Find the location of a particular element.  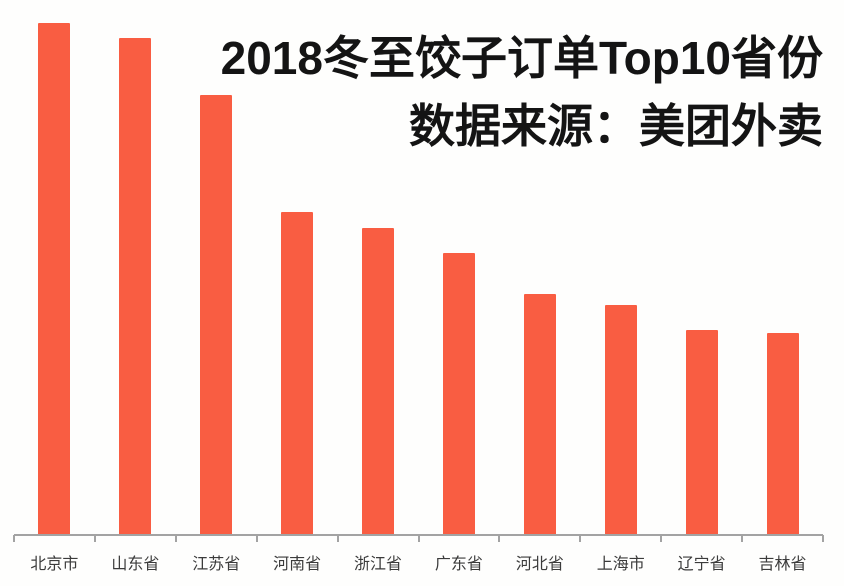

x-axis-label: 山东省 is located at coordinates (135, 564).